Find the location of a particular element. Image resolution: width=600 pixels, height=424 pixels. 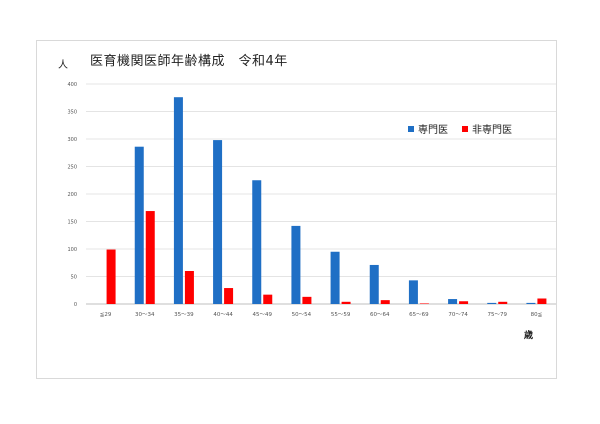

x-tick-label: ≦29 is located at coordinates (106, 315).